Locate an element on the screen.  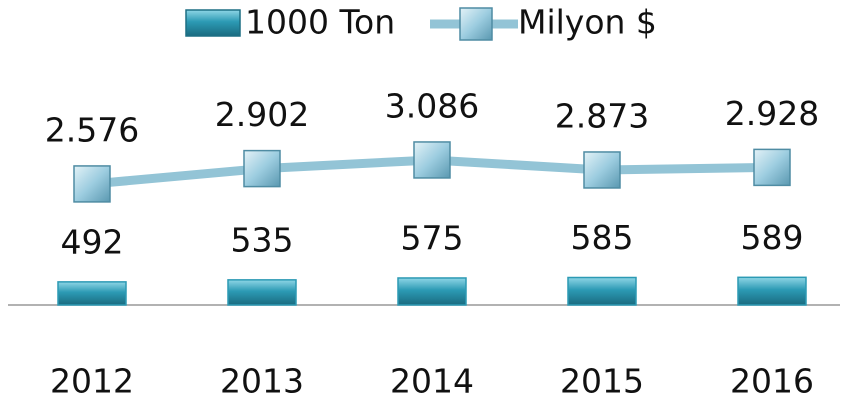
x-tick-label: 2016 is located at coordinates (772, 381).